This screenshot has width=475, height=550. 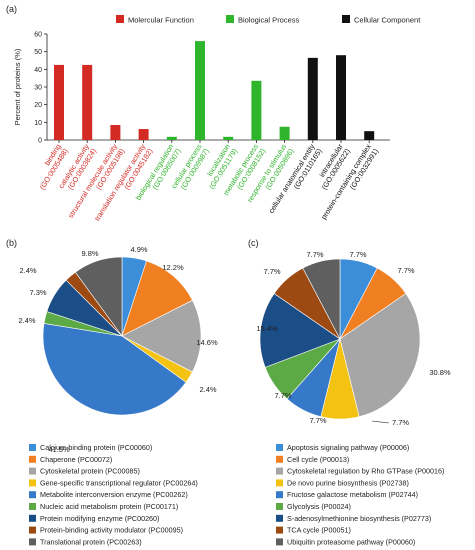 I want to click on legend-entry-6: Glycolysis (P00024), so click(x=319, y=506).